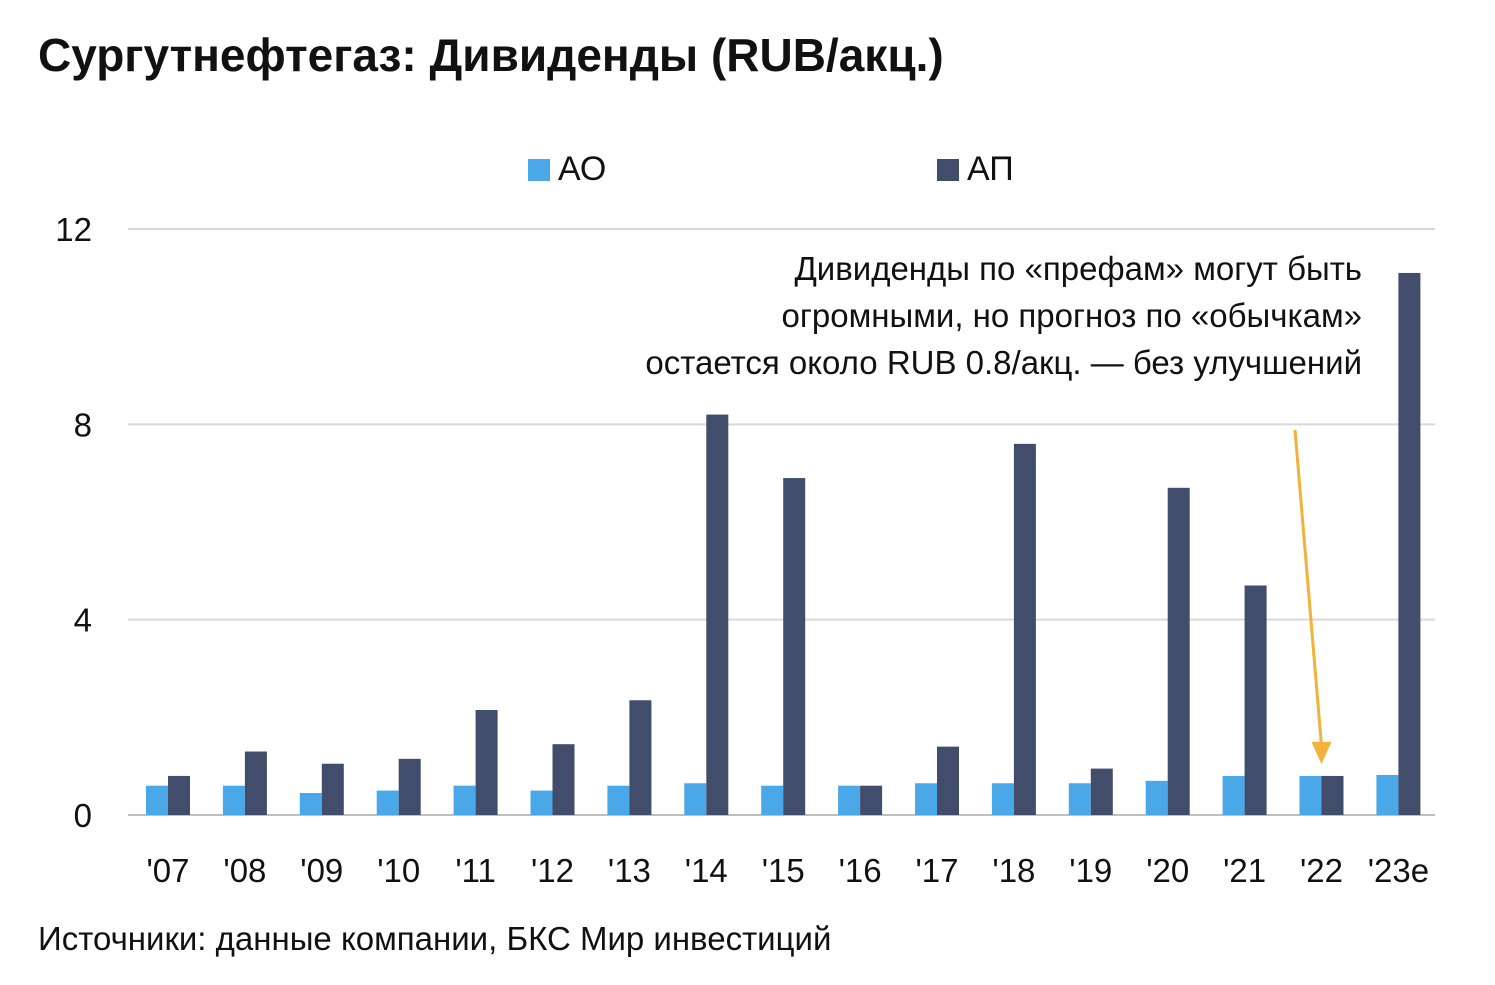 The height and width of the screenshot is (985, 1495). Describe the element at coordinates (539, 169) in the screenshot. I see `legend-swatch-ao` at that location.